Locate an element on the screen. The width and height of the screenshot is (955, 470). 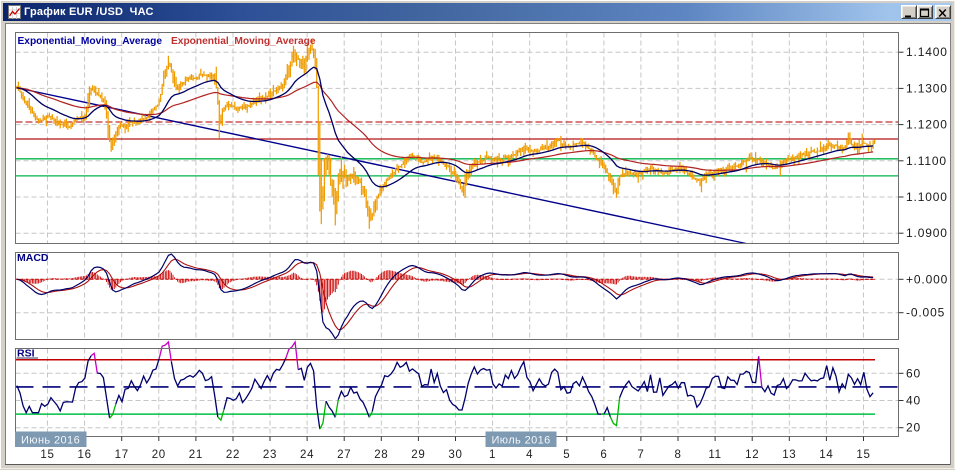
svg-text: 1.0900 is located at coordinates (927, 233).